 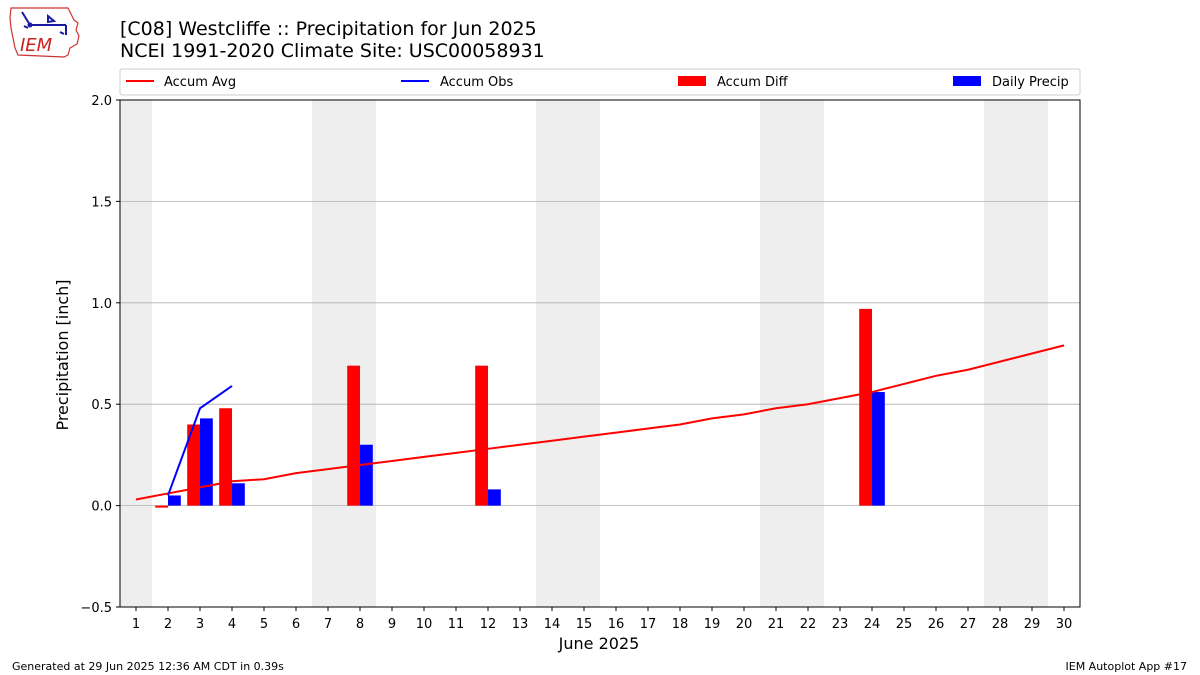 I want to click on x-tick-label: 2, so click(x=168, y=624).